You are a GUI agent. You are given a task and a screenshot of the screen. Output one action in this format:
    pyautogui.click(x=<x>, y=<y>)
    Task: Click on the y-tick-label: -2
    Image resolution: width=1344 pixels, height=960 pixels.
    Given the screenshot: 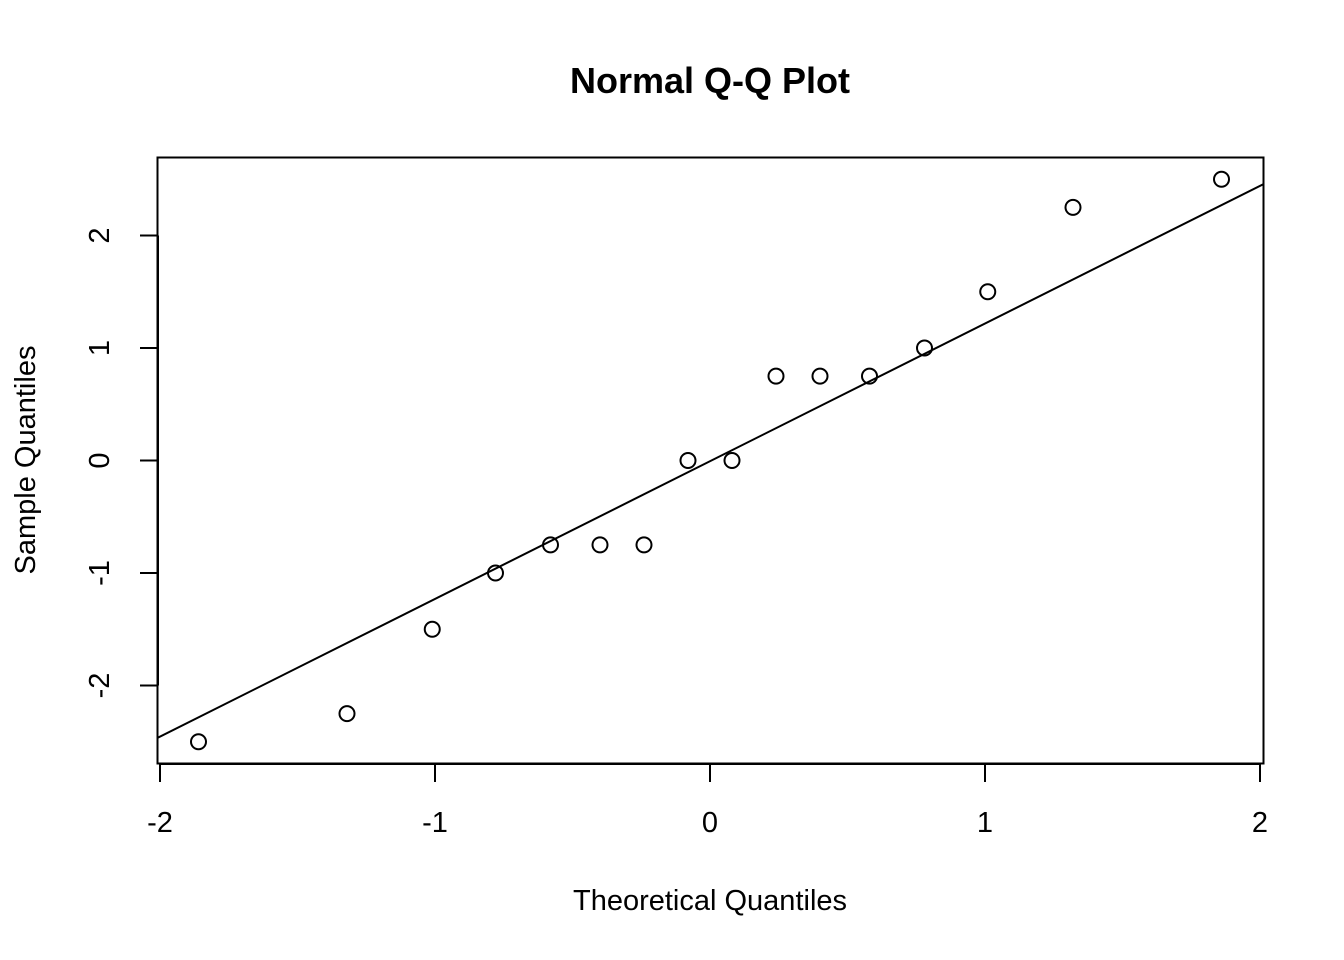 What is the action you would take?
    pyautogui.click(x=100, y=686)
    